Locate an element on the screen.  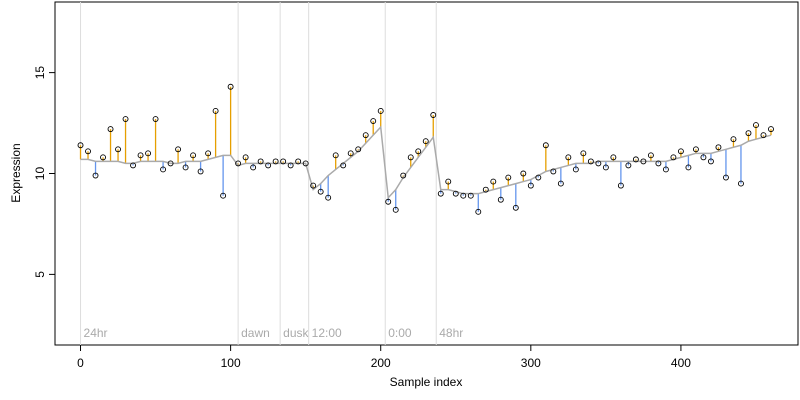
event-label: 48hr is located at coordinates (451, 333).